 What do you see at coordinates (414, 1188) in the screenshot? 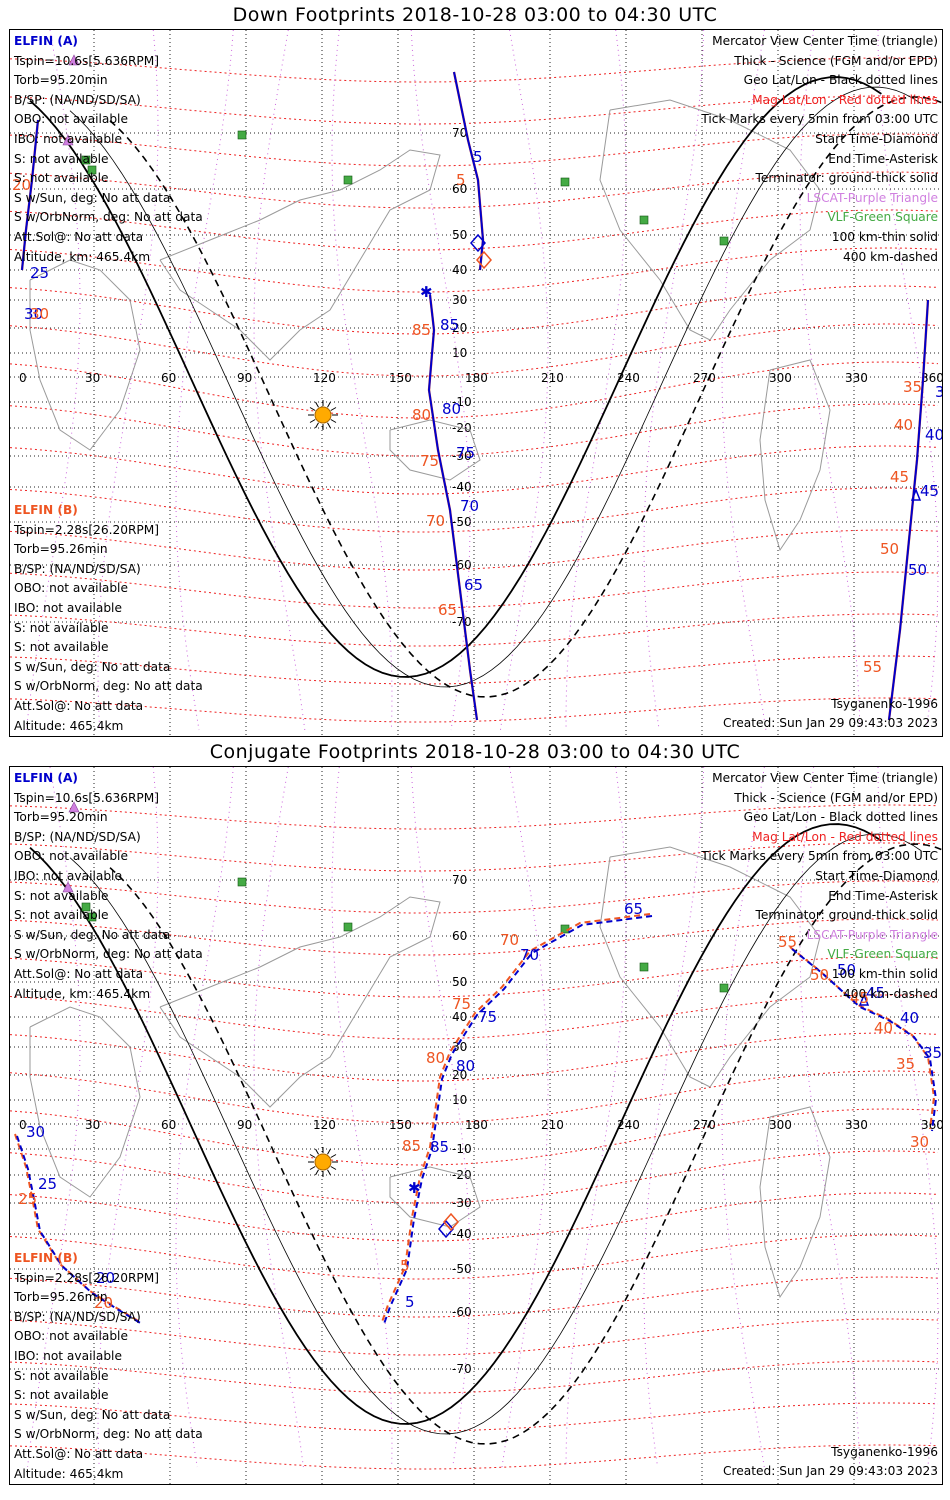
I see `end-asterisk-marker: ✱` at bounding box center [414, 1188].